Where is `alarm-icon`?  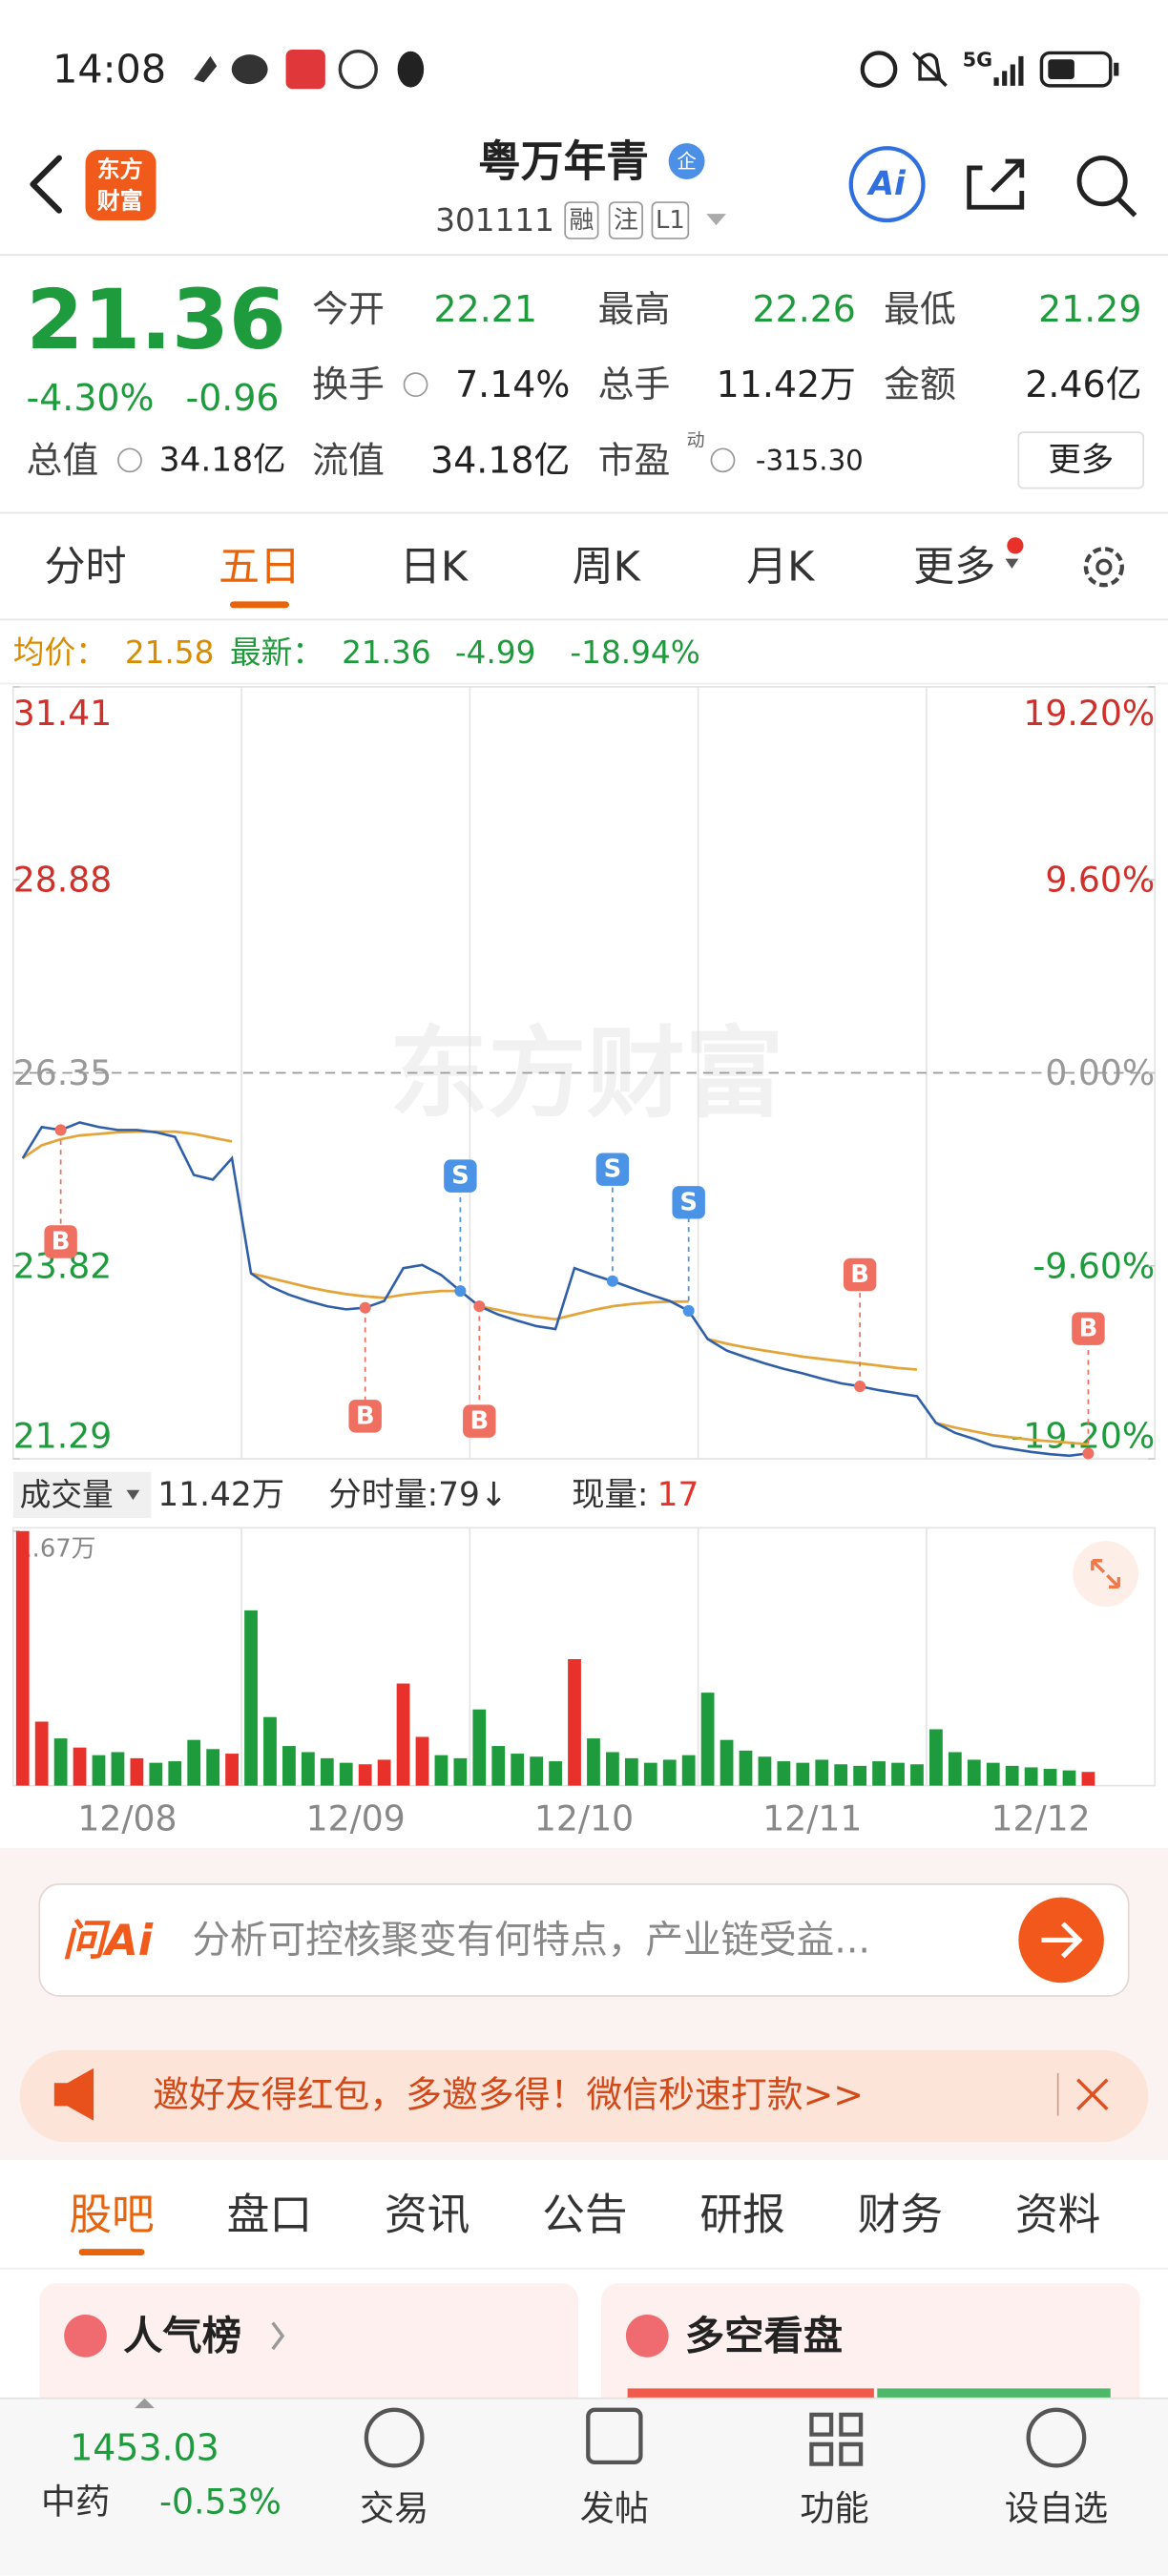
alarm-icon is located at coordinates (879, 70).